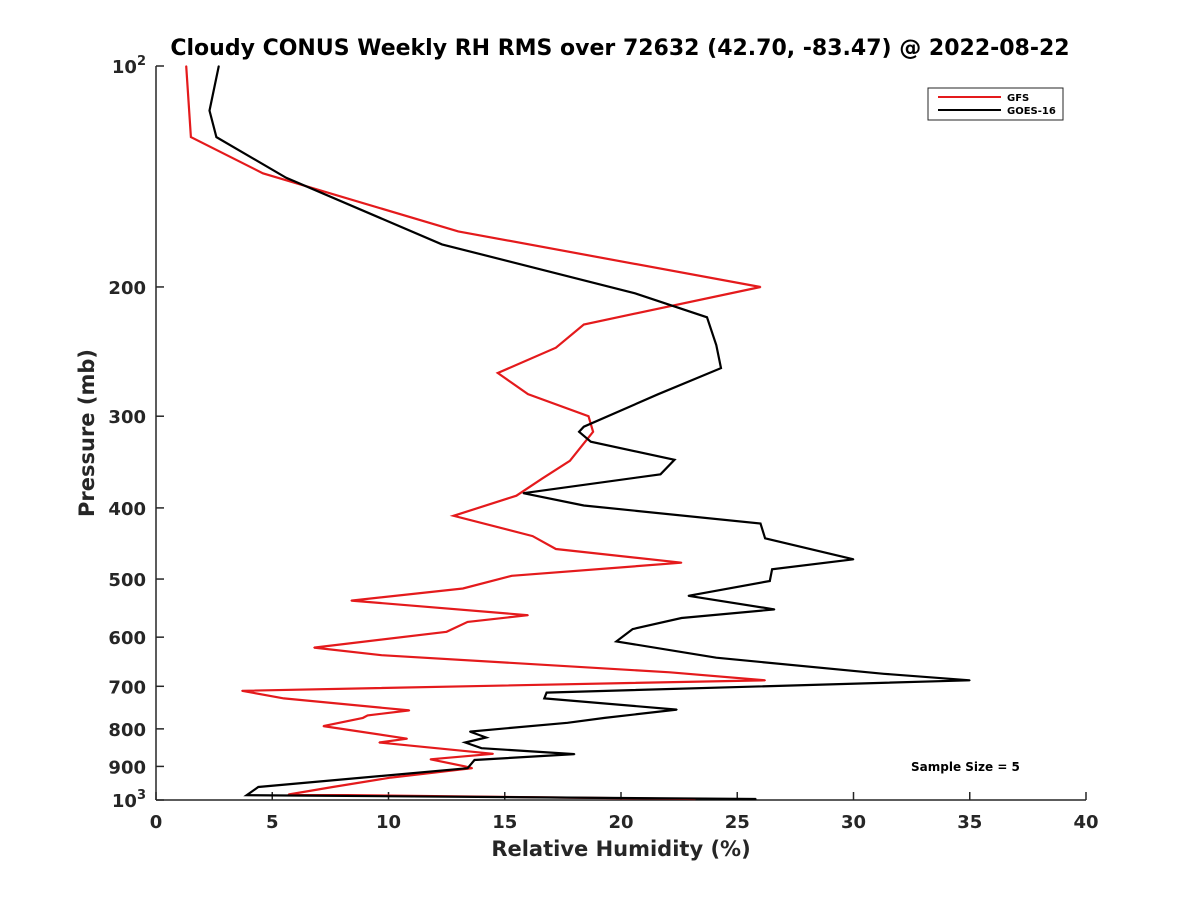  I want to click on y-tick-label: 200, so click(127, 288).